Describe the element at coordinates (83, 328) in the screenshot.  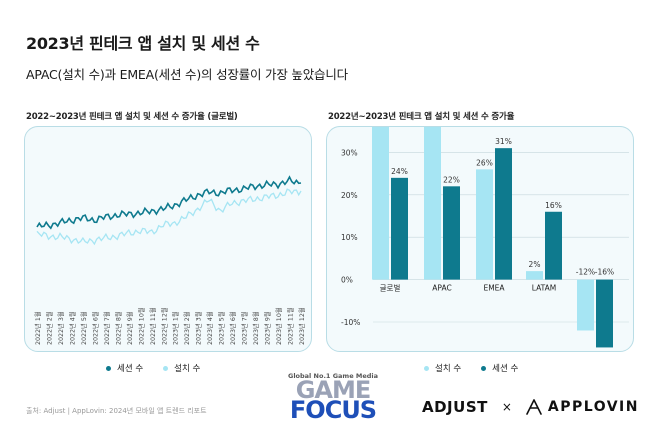
I see `x-tick-label: 2022년 5월` at that location.